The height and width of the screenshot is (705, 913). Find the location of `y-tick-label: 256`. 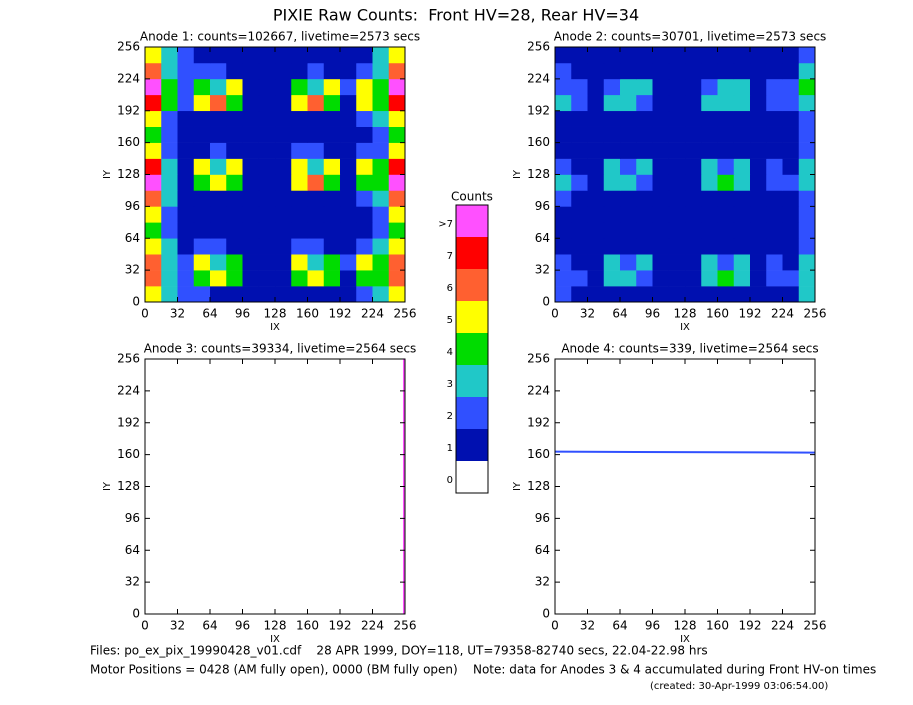

y-tick-label: 256 is located at coordinates (128, 47).